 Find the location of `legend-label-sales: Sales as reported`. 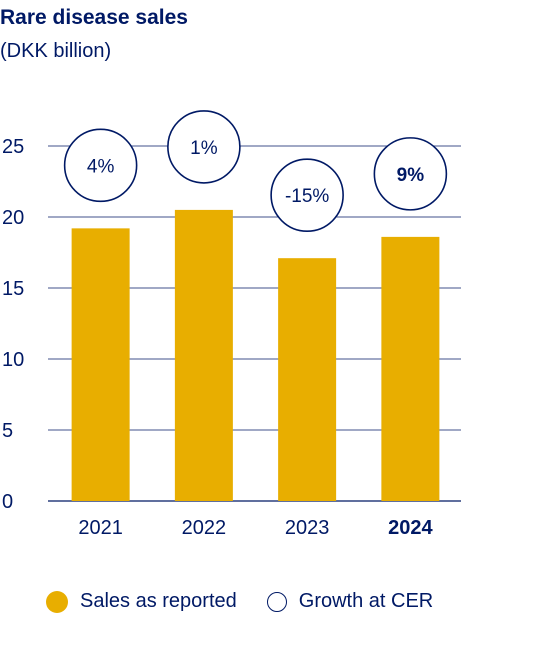

legend-label-sales: Sales as reported is located at coordinates (158, 601).